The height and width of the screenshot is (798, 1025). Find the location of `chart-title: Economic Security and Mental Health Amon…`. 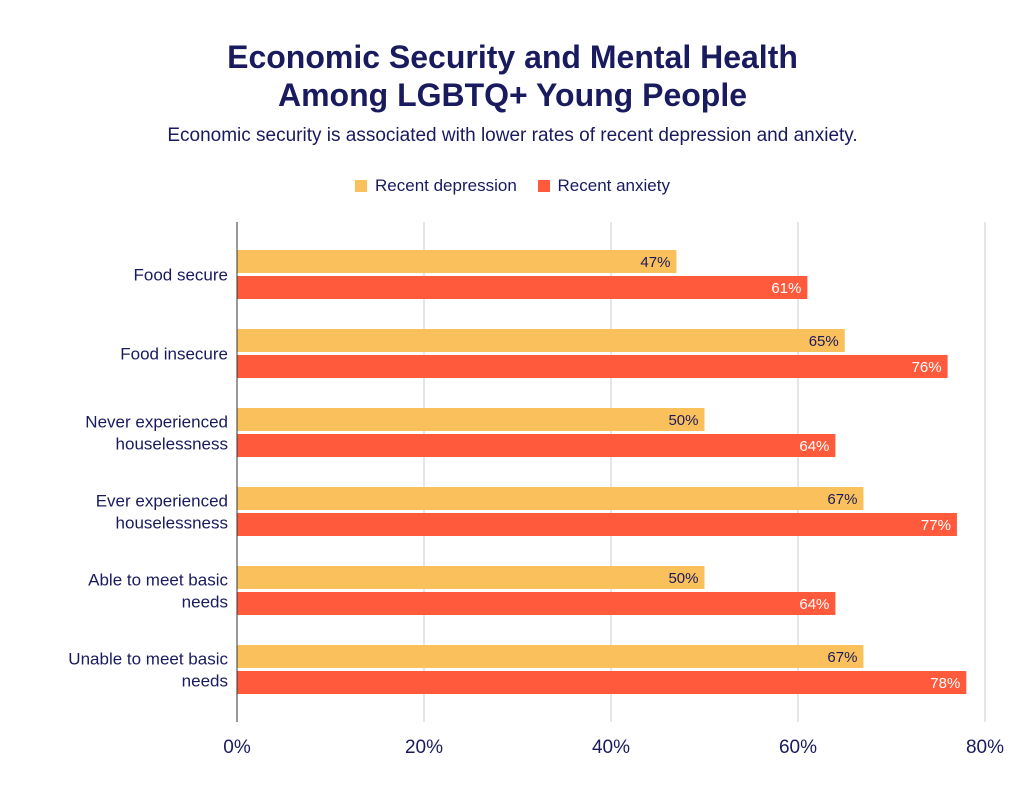

chart-title: Economic Security and Mental Health Amon… is located at coordinates (512, 76).